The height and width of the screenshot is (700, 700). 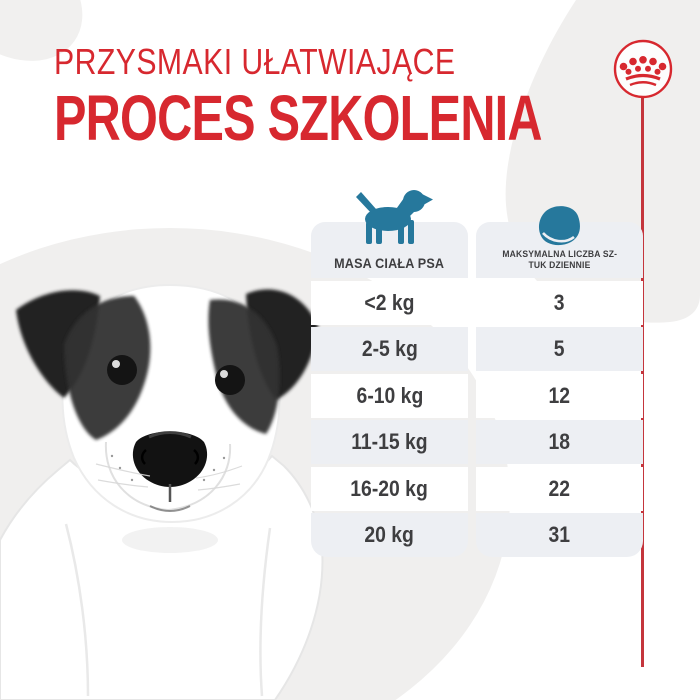 I want to click on column-header-pieces-label-line1: MAKSYMALNA LICZBA SZ-, so click(x=559, y=254).